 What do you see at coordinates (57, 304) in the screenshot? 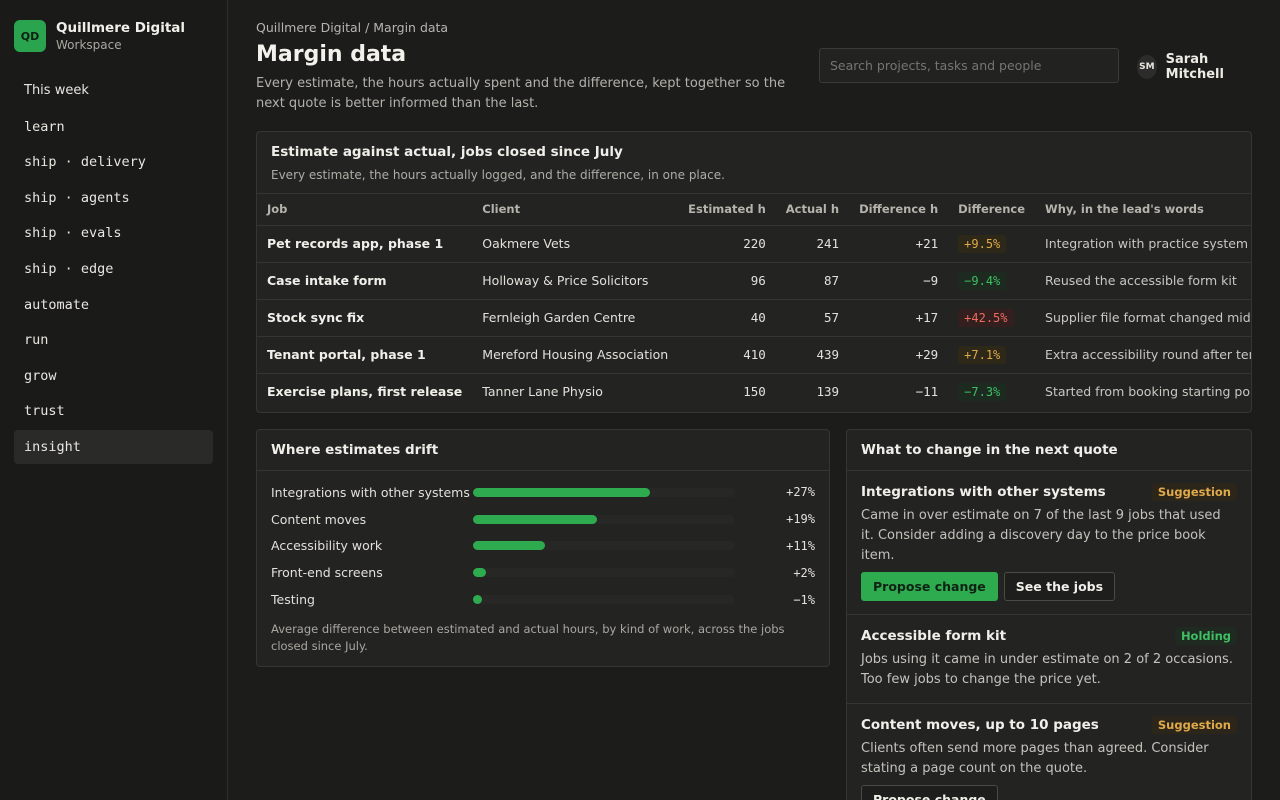
I see `sidebar-item-automate: automate` at bounding box center [57, 304].